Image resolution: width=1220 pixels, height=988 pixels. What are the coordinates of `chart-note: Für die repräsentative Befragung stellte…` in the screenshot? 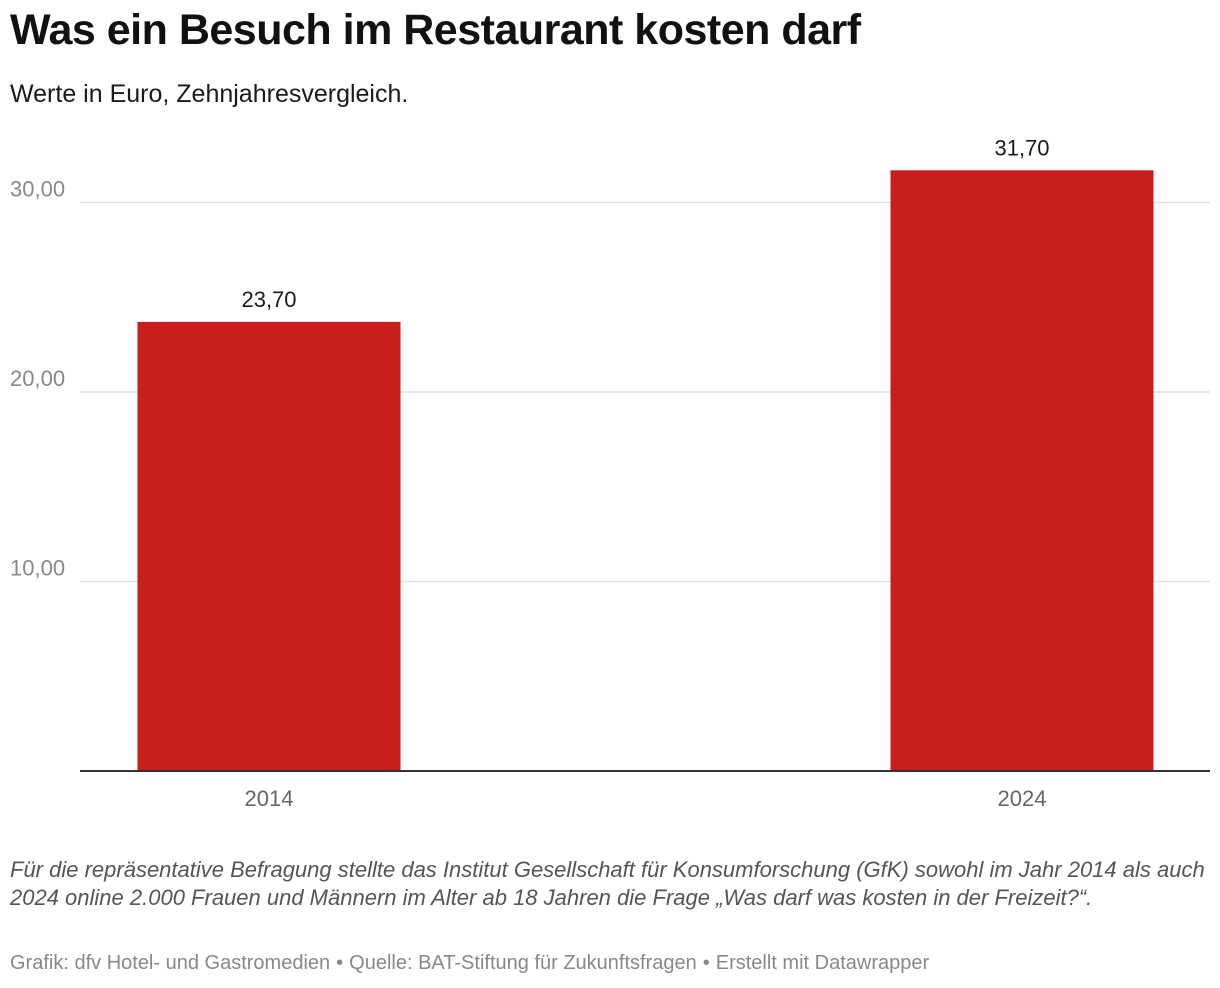 It's located at (607, 883).